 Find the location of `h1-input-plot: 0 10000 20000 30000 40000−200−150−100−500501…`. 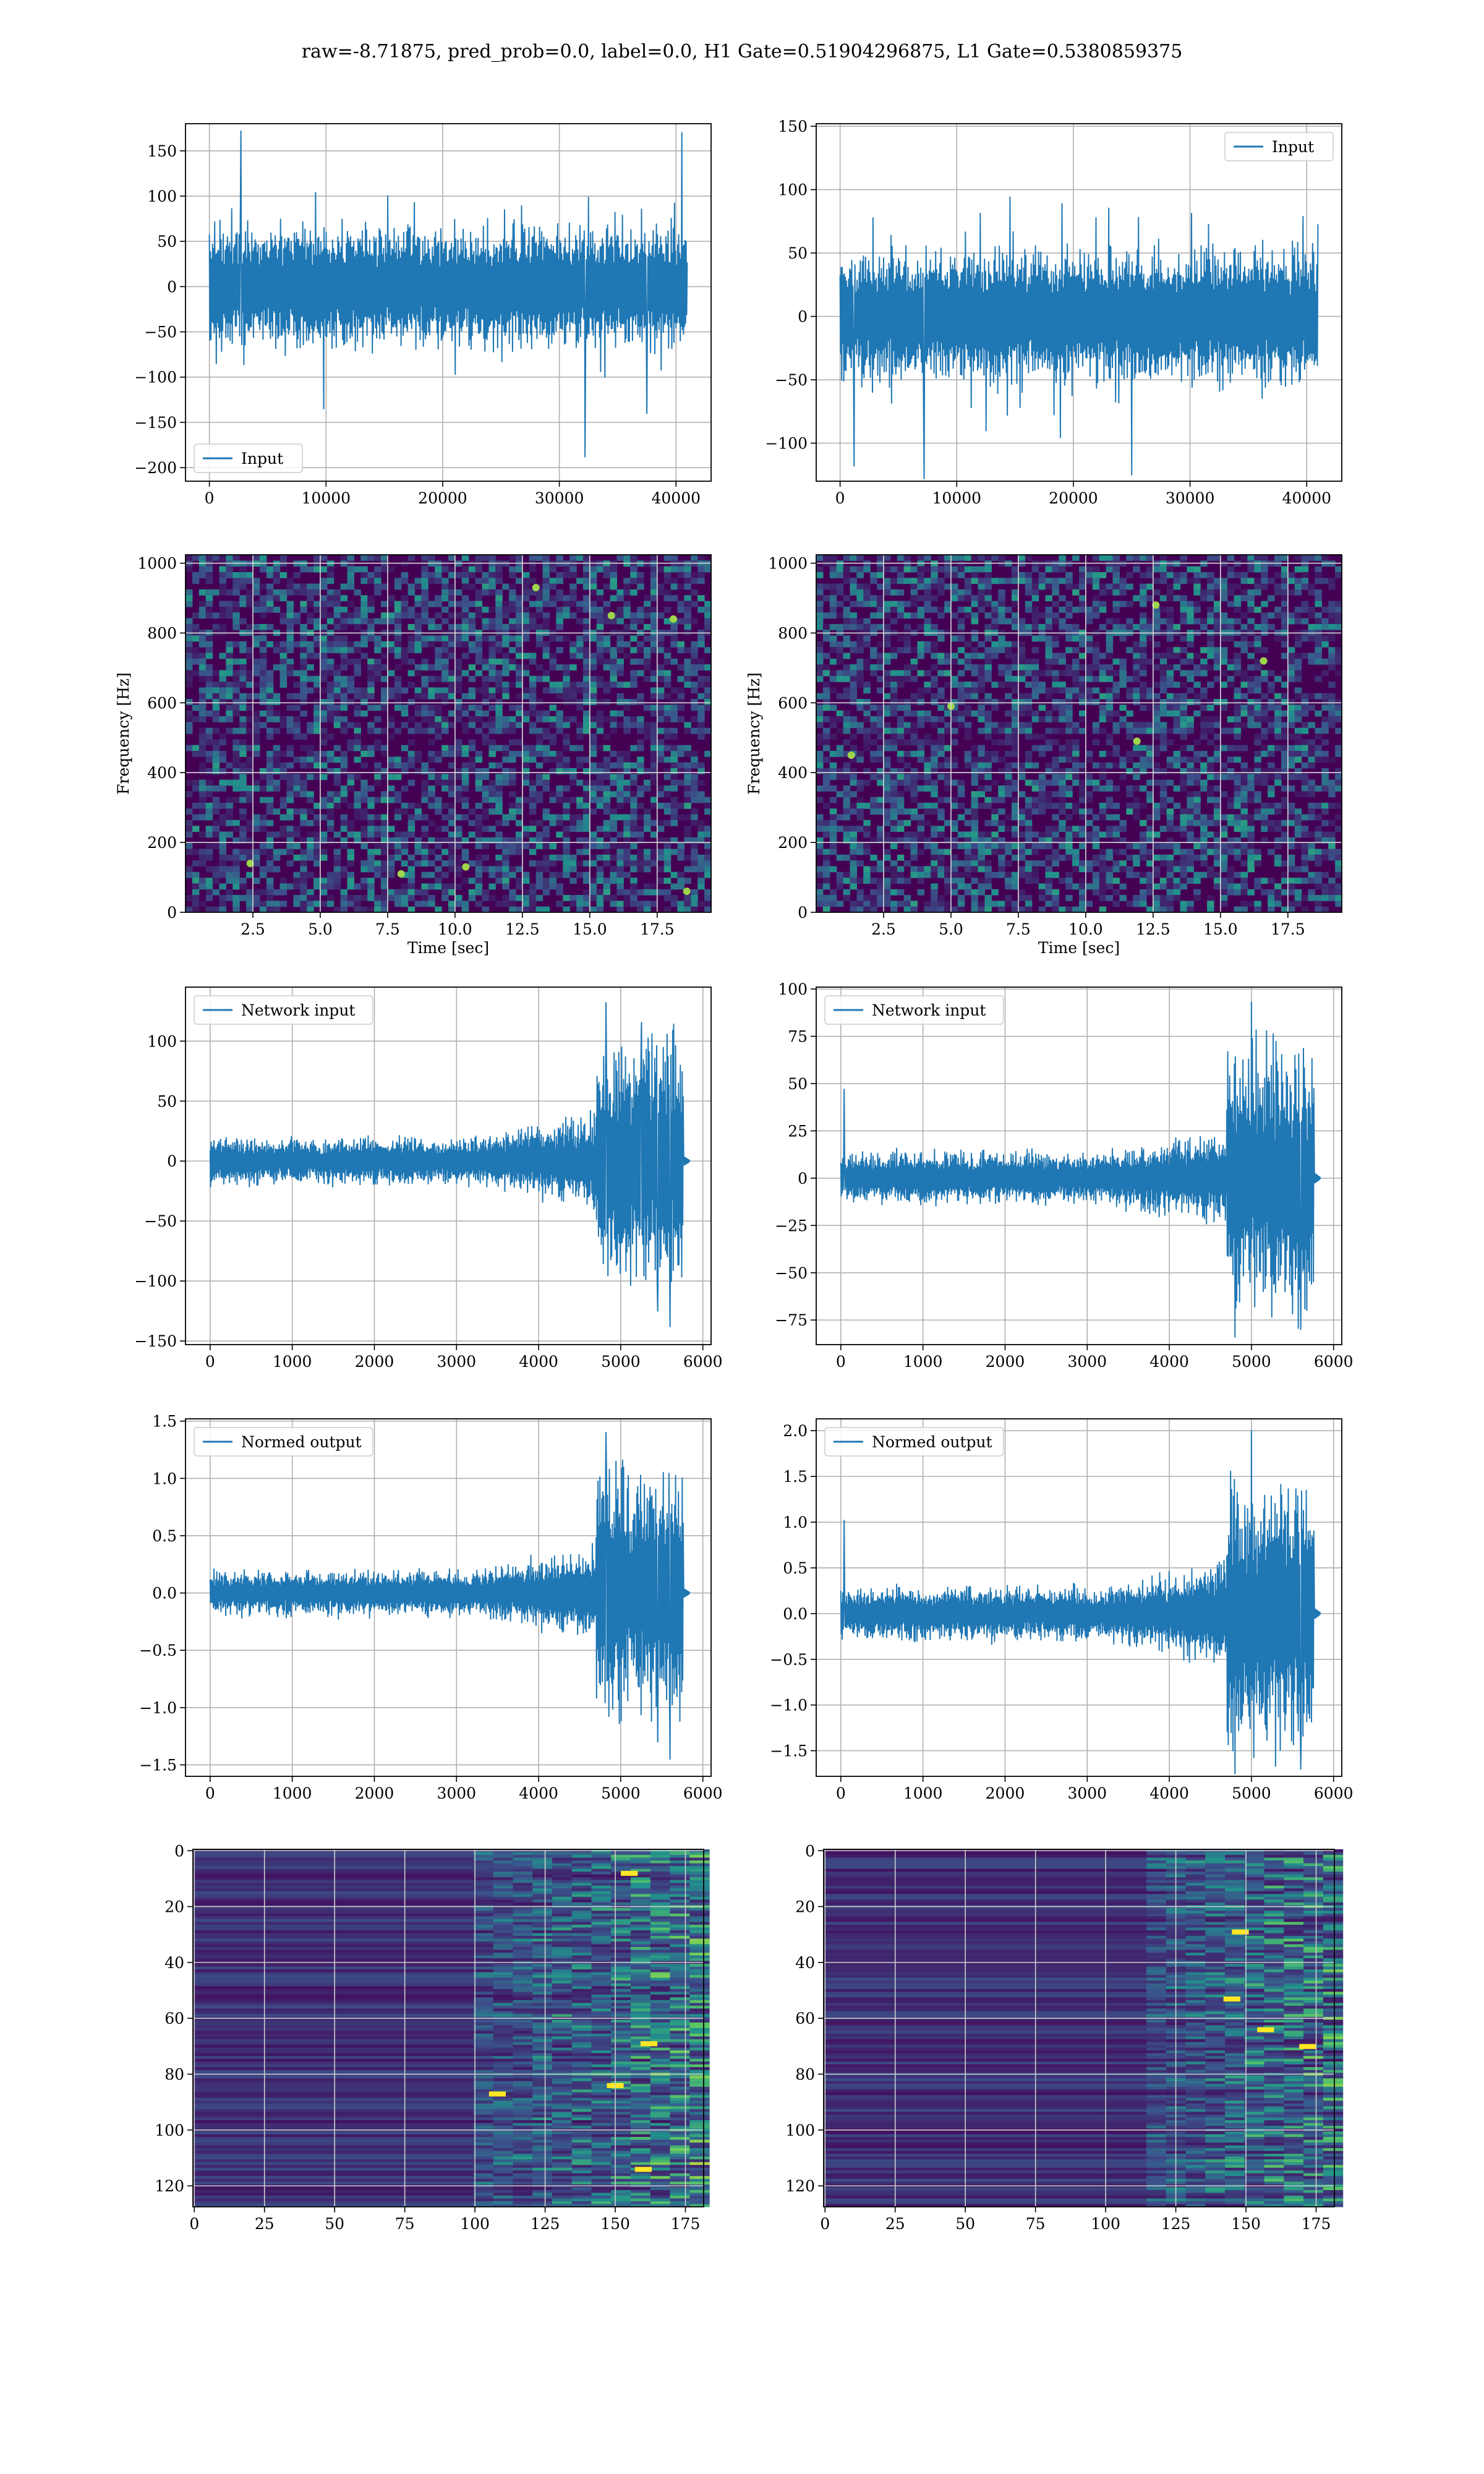

h1-input-plot: 0 10000 20000 30000 40000−200−150−100−500501… is located at coordinates (423, 315).